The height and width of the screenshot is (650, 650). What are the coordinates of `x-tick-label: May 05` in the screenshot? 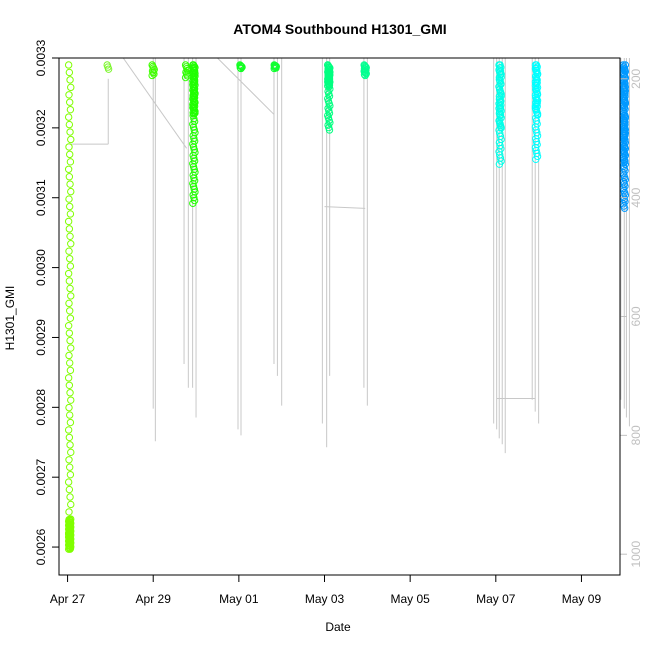 It's located at (410, 599).